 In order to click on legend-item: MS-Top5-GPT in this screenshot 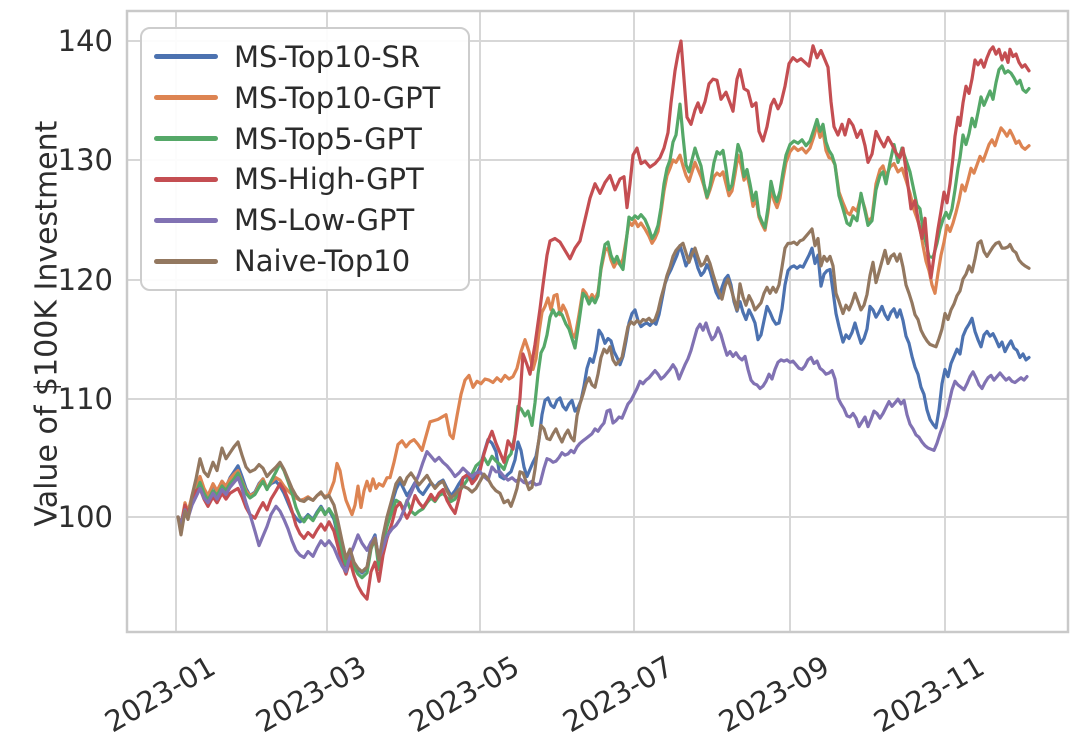, I will do `click(308, 139)`.